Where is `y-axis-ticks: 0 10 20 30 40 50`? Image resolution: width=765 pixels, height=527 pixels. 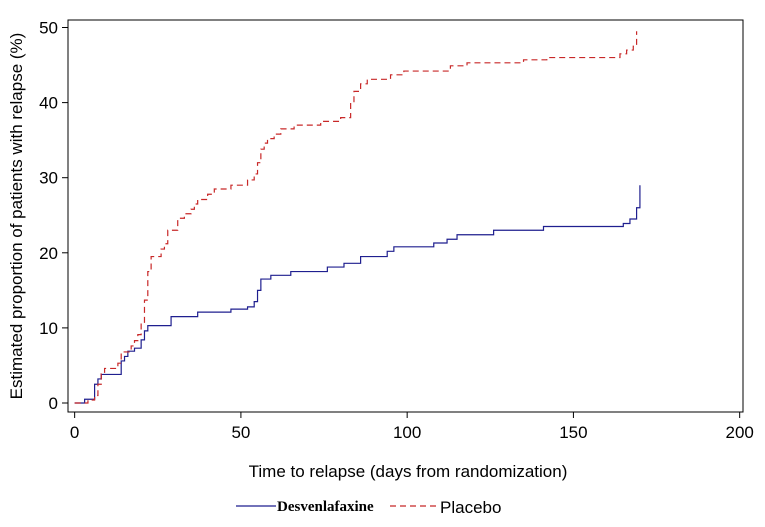
y-axis-ticks: 0 10 20 30 40 50 is located at coordinates (53, 216).